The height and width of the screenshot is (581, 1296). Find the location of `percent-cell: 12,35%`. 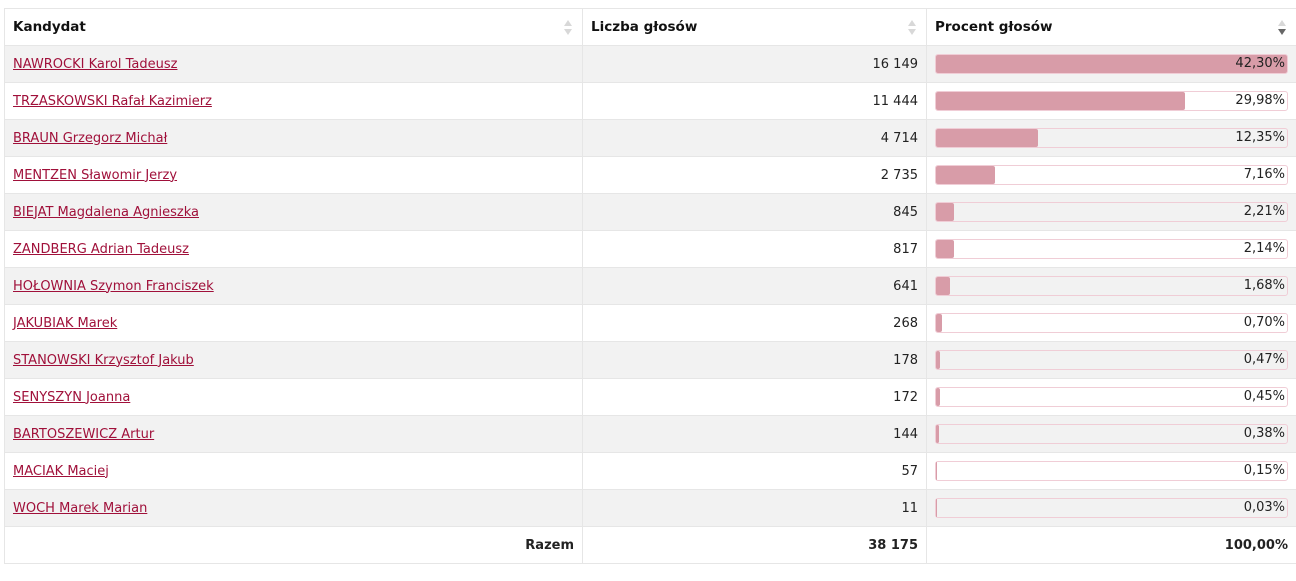

percent-cell: 12,35% is located at coordinates (1111, 138).